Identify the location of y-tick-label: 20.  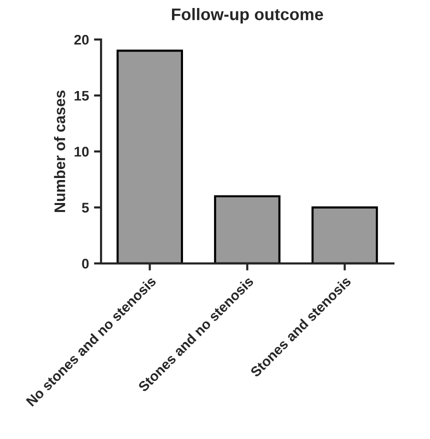
(81, 39).